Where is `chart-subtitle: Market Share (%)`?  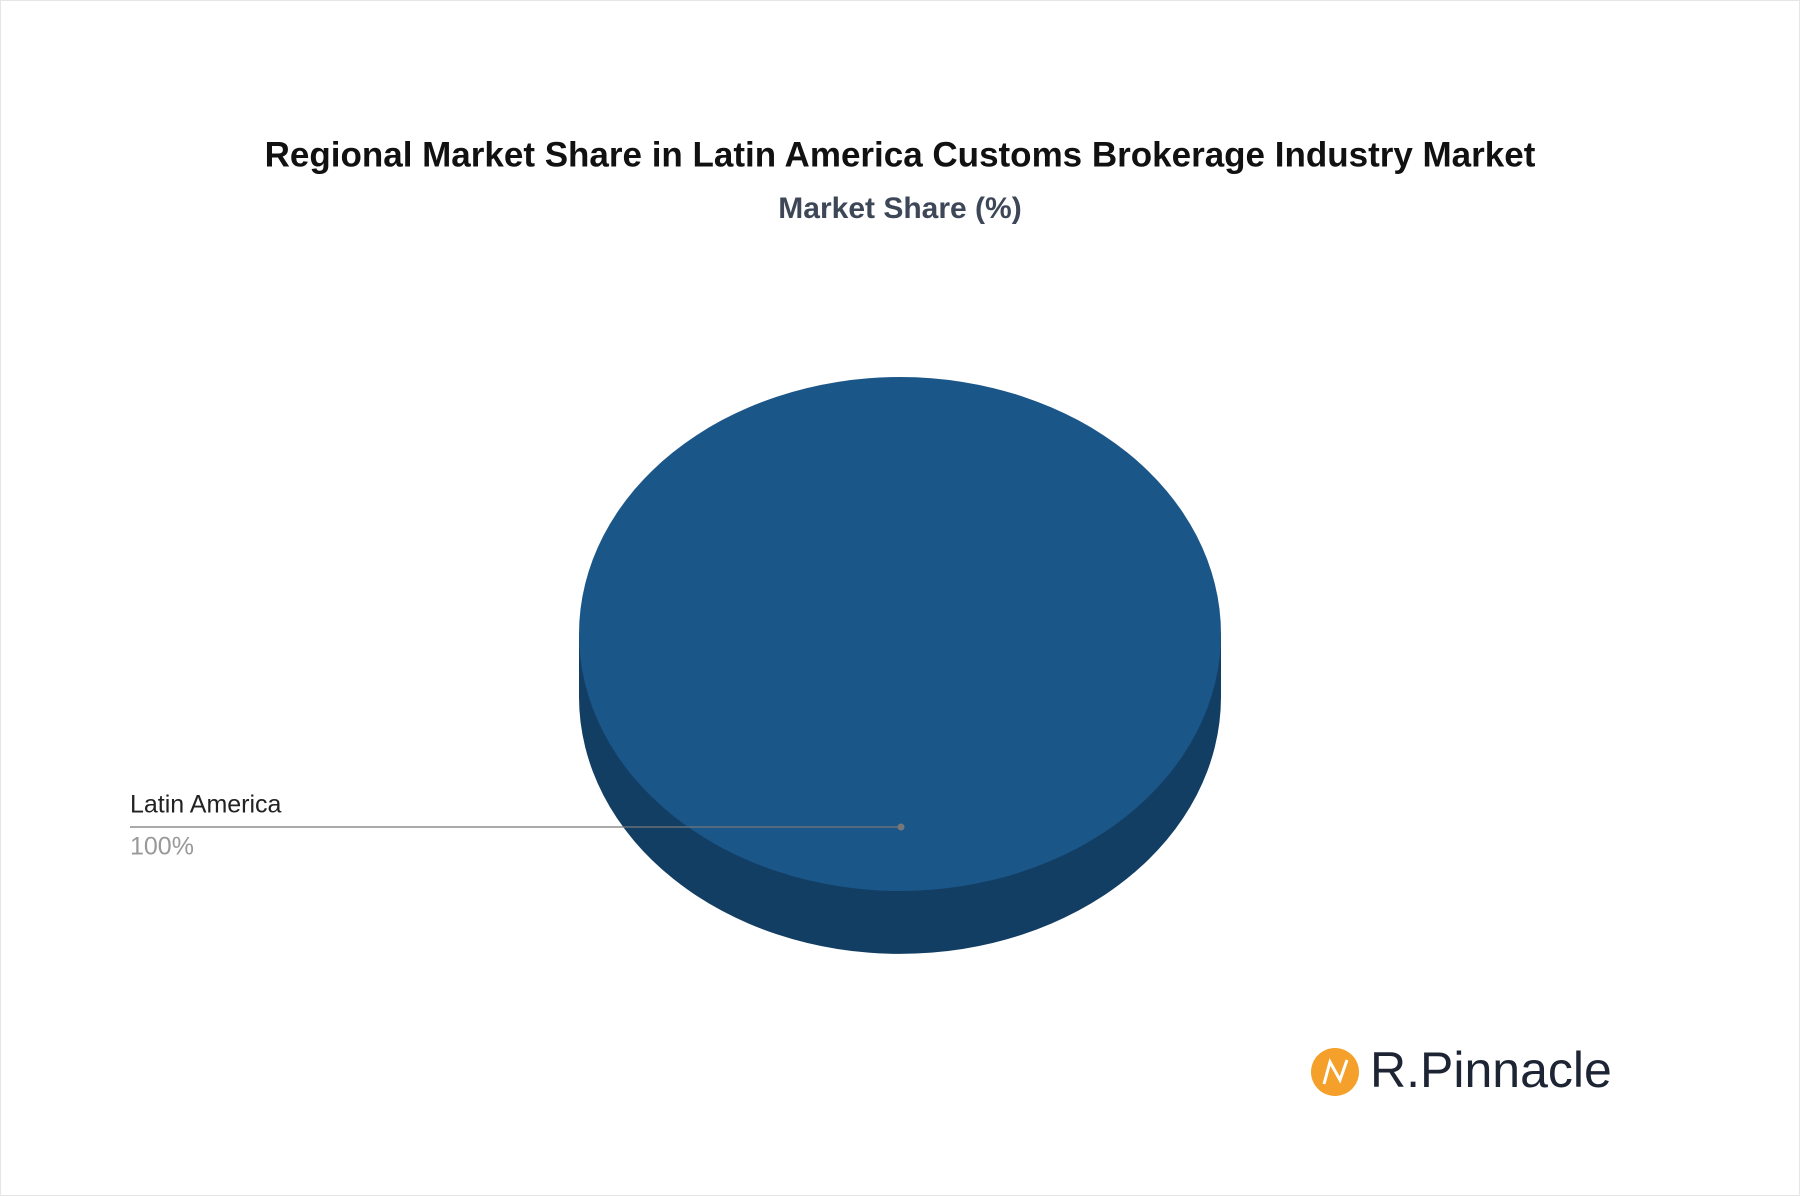
chart-subtitle: Market Share (%) is located at coordinates (899, 208).